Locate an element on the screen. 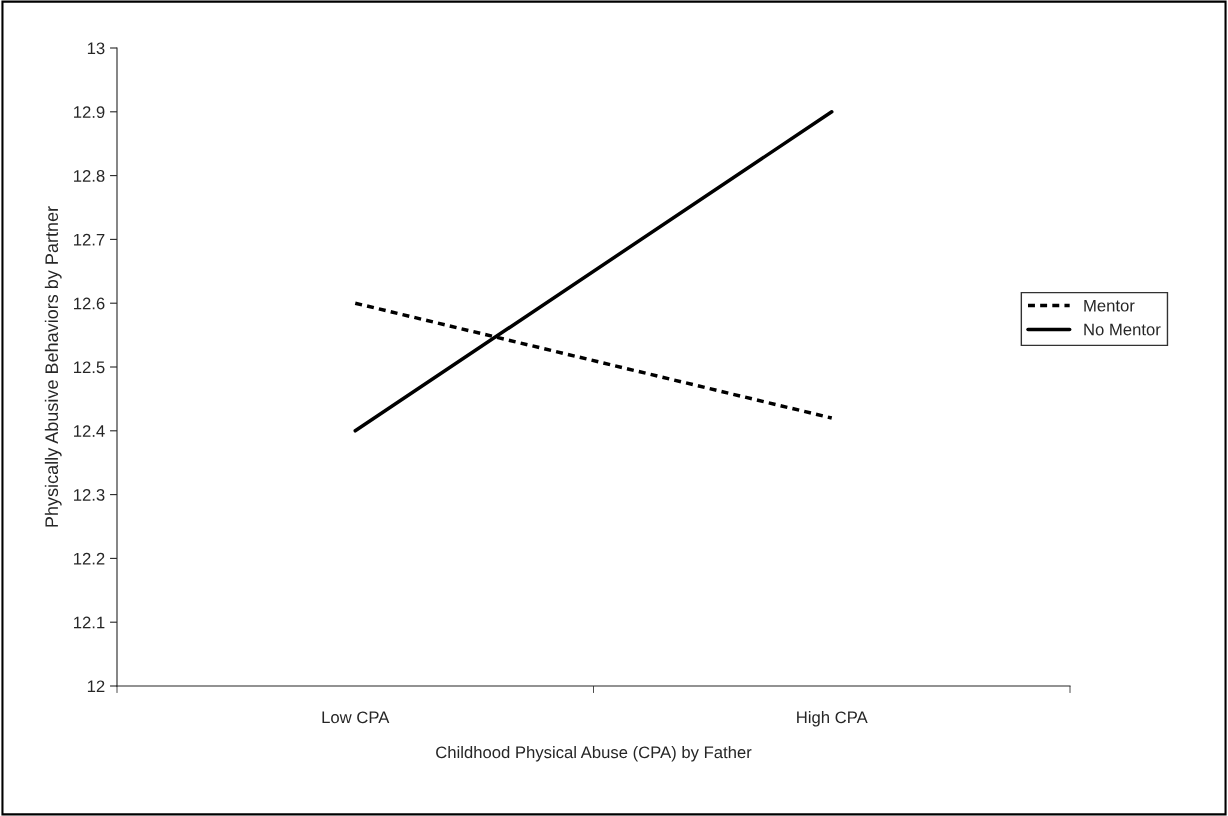 The image size is (1228, 816). y-tick-label: 12.5 is located at coordinates (89, 367).